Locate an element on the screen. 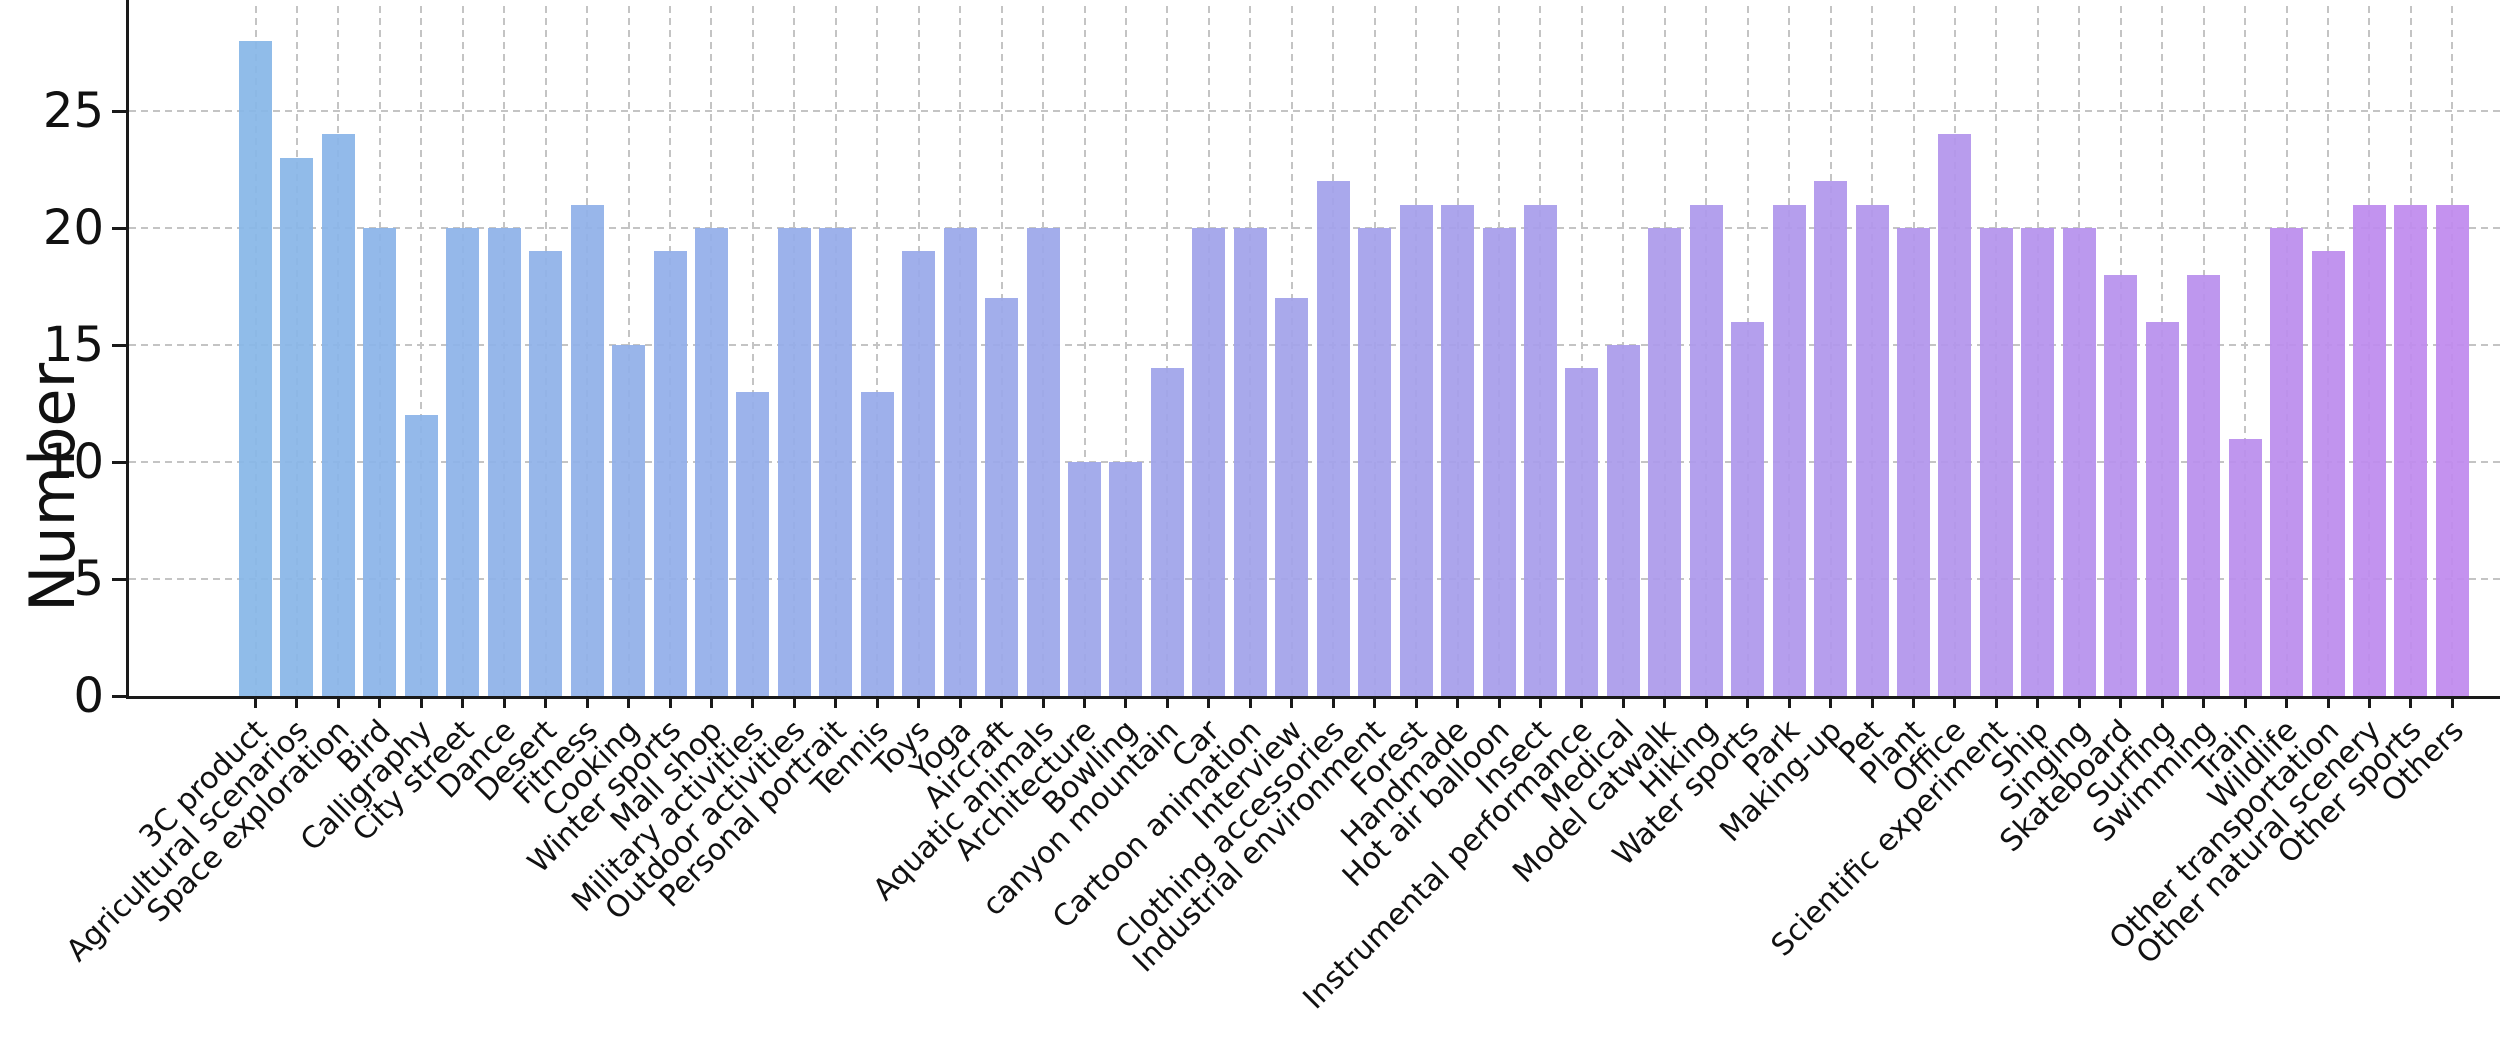 Image resolution: width=2500 pixels, height=1045 pixels. bar-other-sports is located at coordinates (2411, 450).